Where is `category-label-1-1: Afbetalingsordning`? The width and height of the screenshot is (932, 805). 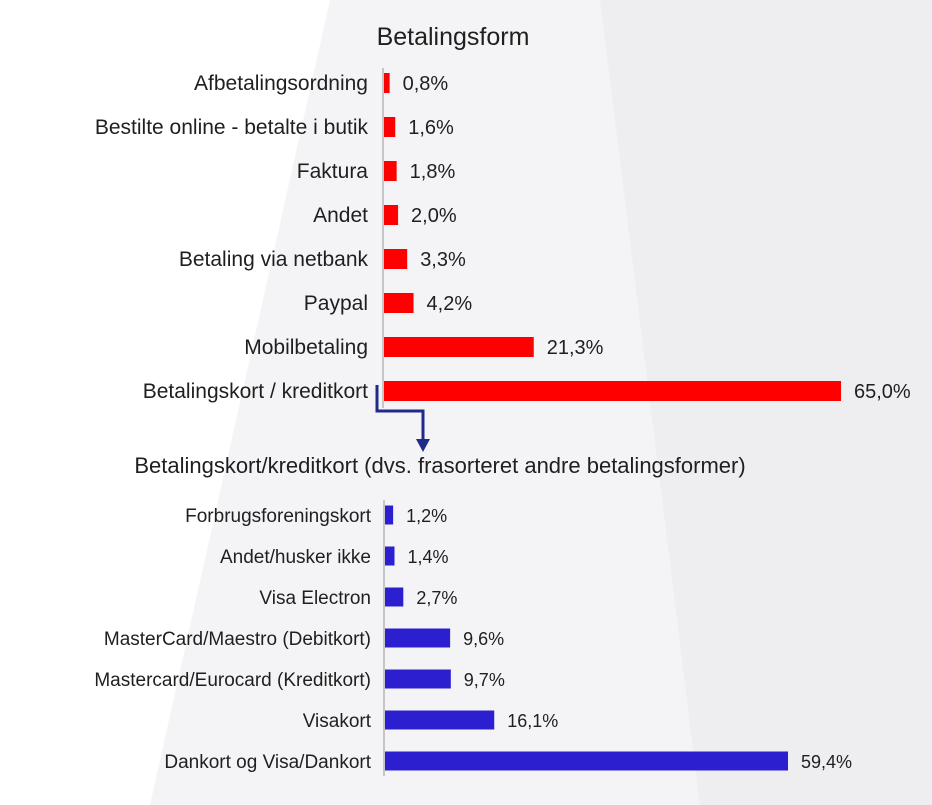
category-label-1-1: Afbetalingsordning is located at coordinates (281, 83).